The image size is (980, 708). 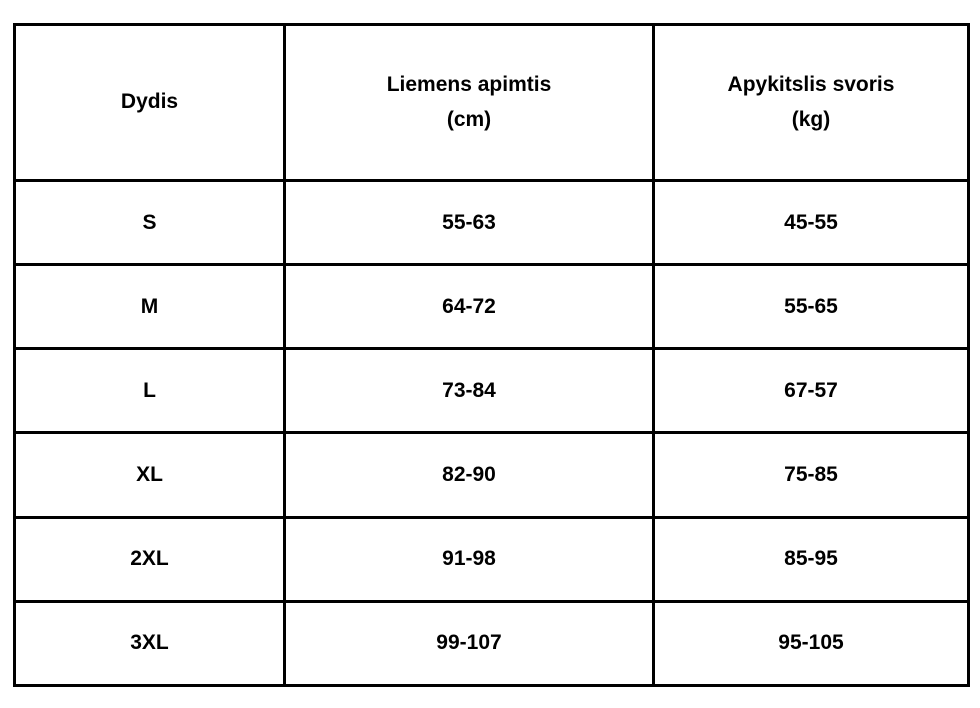 I want to click on cell-waist: 73-84, so click(x=469, y=391).